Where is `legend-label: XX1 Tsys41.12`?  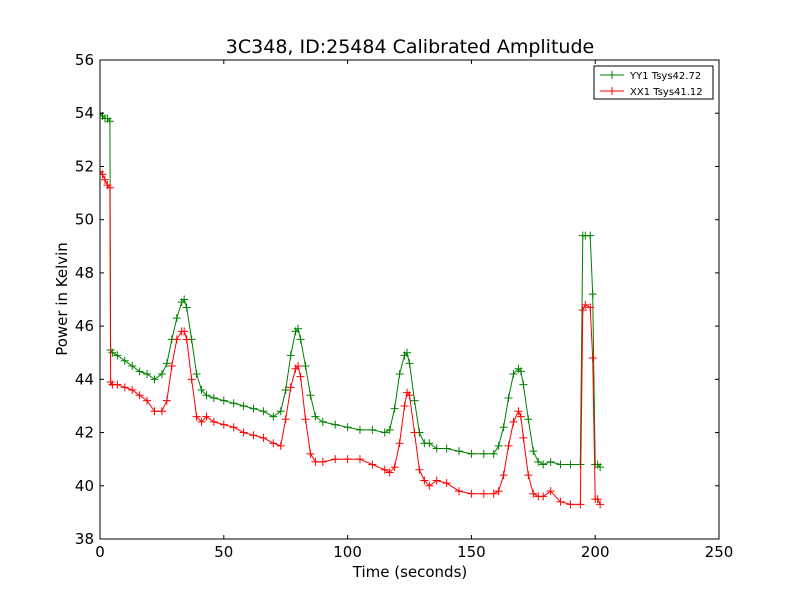 legend-label: XX1 Tsys41.12 is located at coordinates (666, 92).